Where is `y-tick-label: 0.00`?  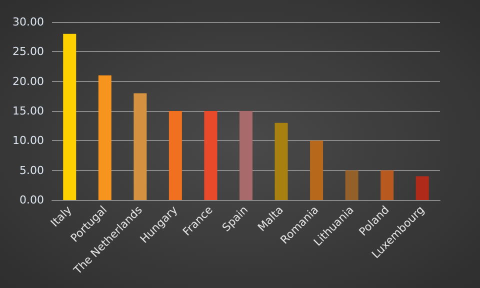
y-tick-label: 0.00 is located at coordinates (32, 200).